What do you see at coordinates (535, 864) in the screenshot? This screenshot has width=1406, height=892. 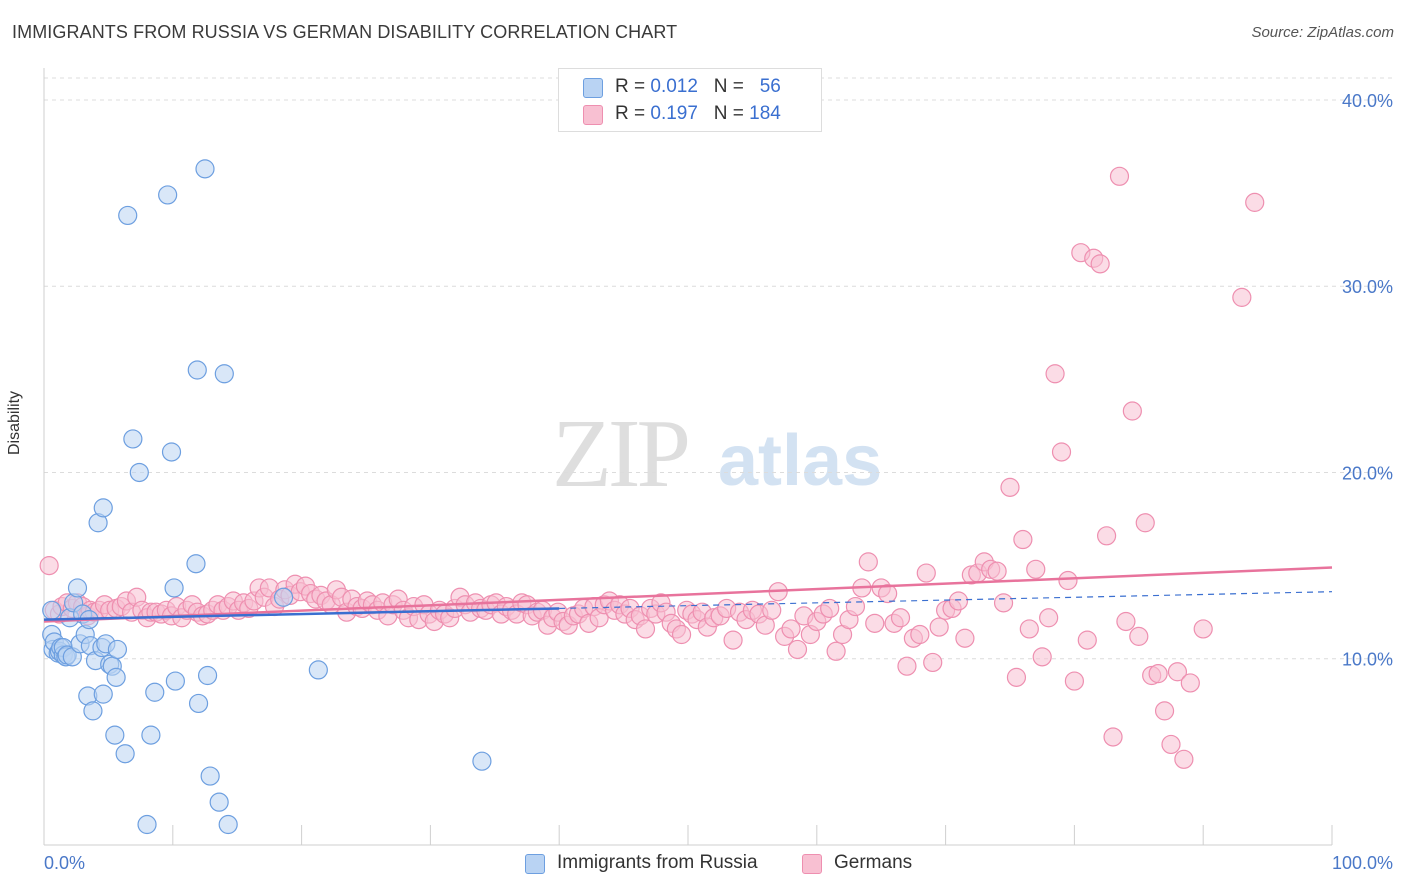 I see `bottom-swatch-russia` at bounding box center [535, 864].